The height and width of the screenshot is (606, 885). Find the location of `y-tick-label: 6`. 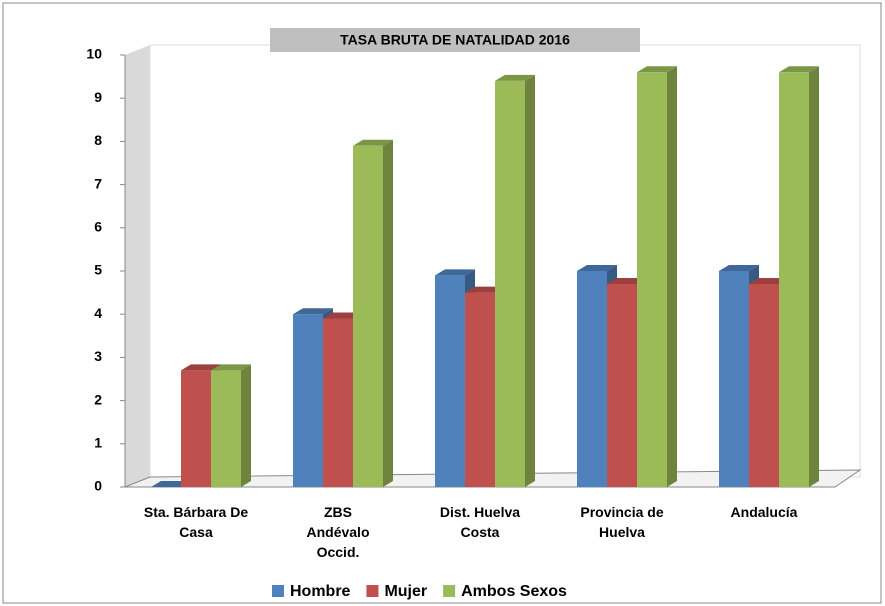

y-tick-label: 6 is located at coordinates (98, 227).